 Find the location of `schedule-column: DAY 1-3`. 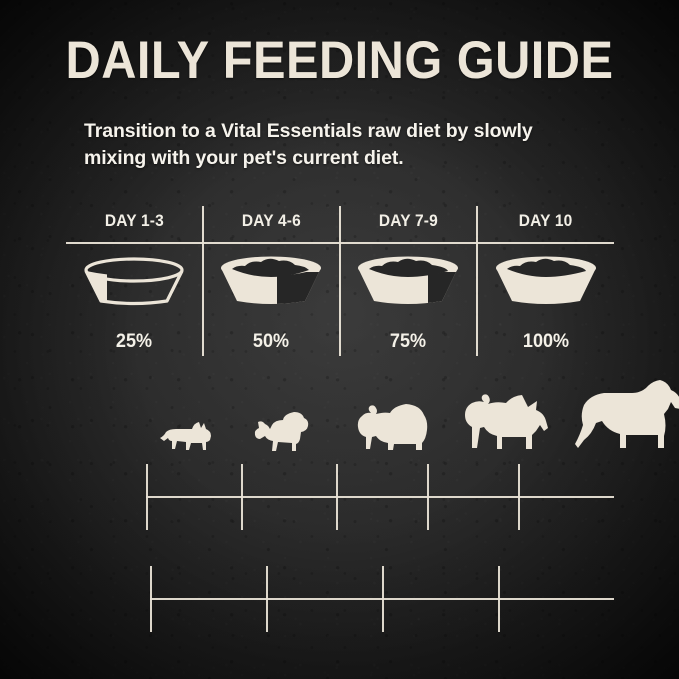

schedule-column: DAY 1-3 is located at coordinates (134, 284).